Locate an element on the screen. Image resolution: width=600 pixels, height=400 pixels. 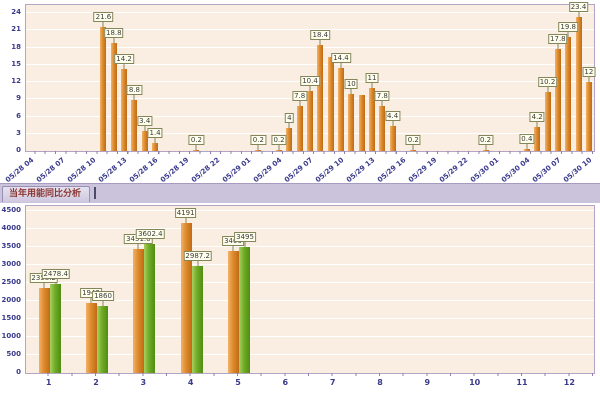
y-axis-tick-label: 2000 is located at coordinates (11, 300).